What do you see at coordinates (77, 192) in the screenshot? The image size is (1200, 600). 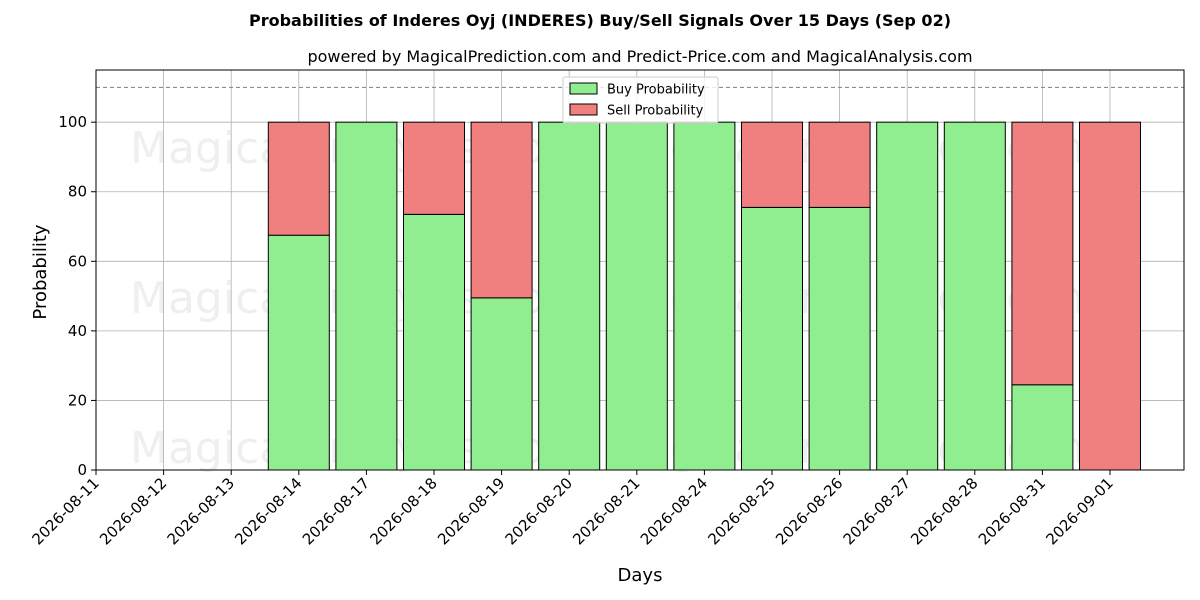 I see `y-tick-label: 80` at bounding box center [77, 192].